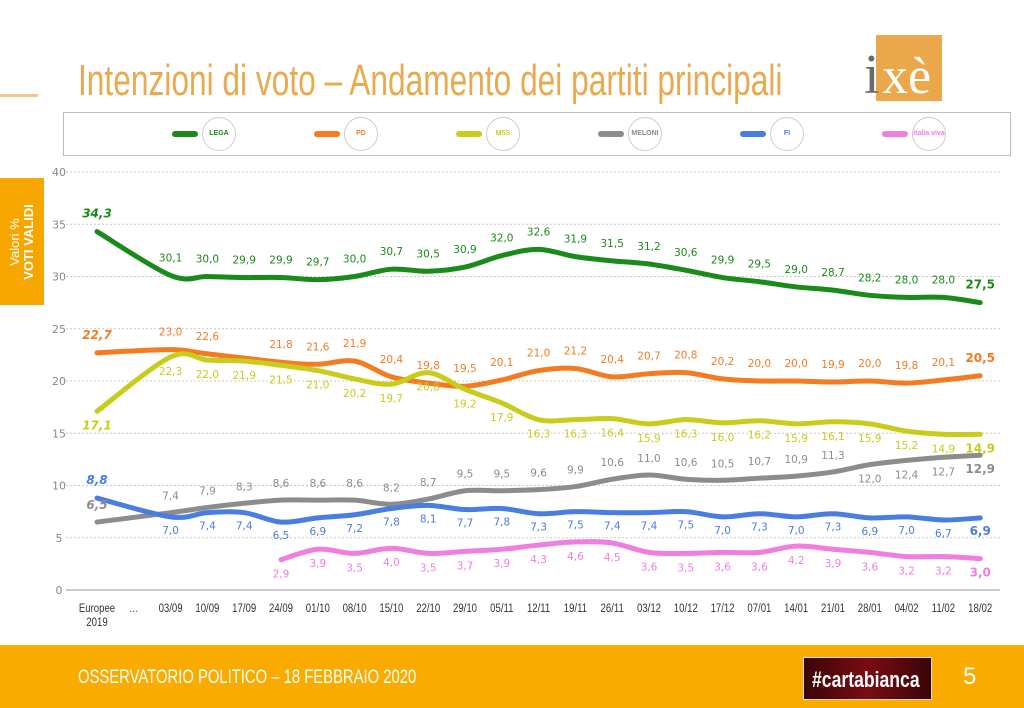  Describe the element at coordinates (980, 285) in the screenshot. I see `data-label: 27,5` at that location.